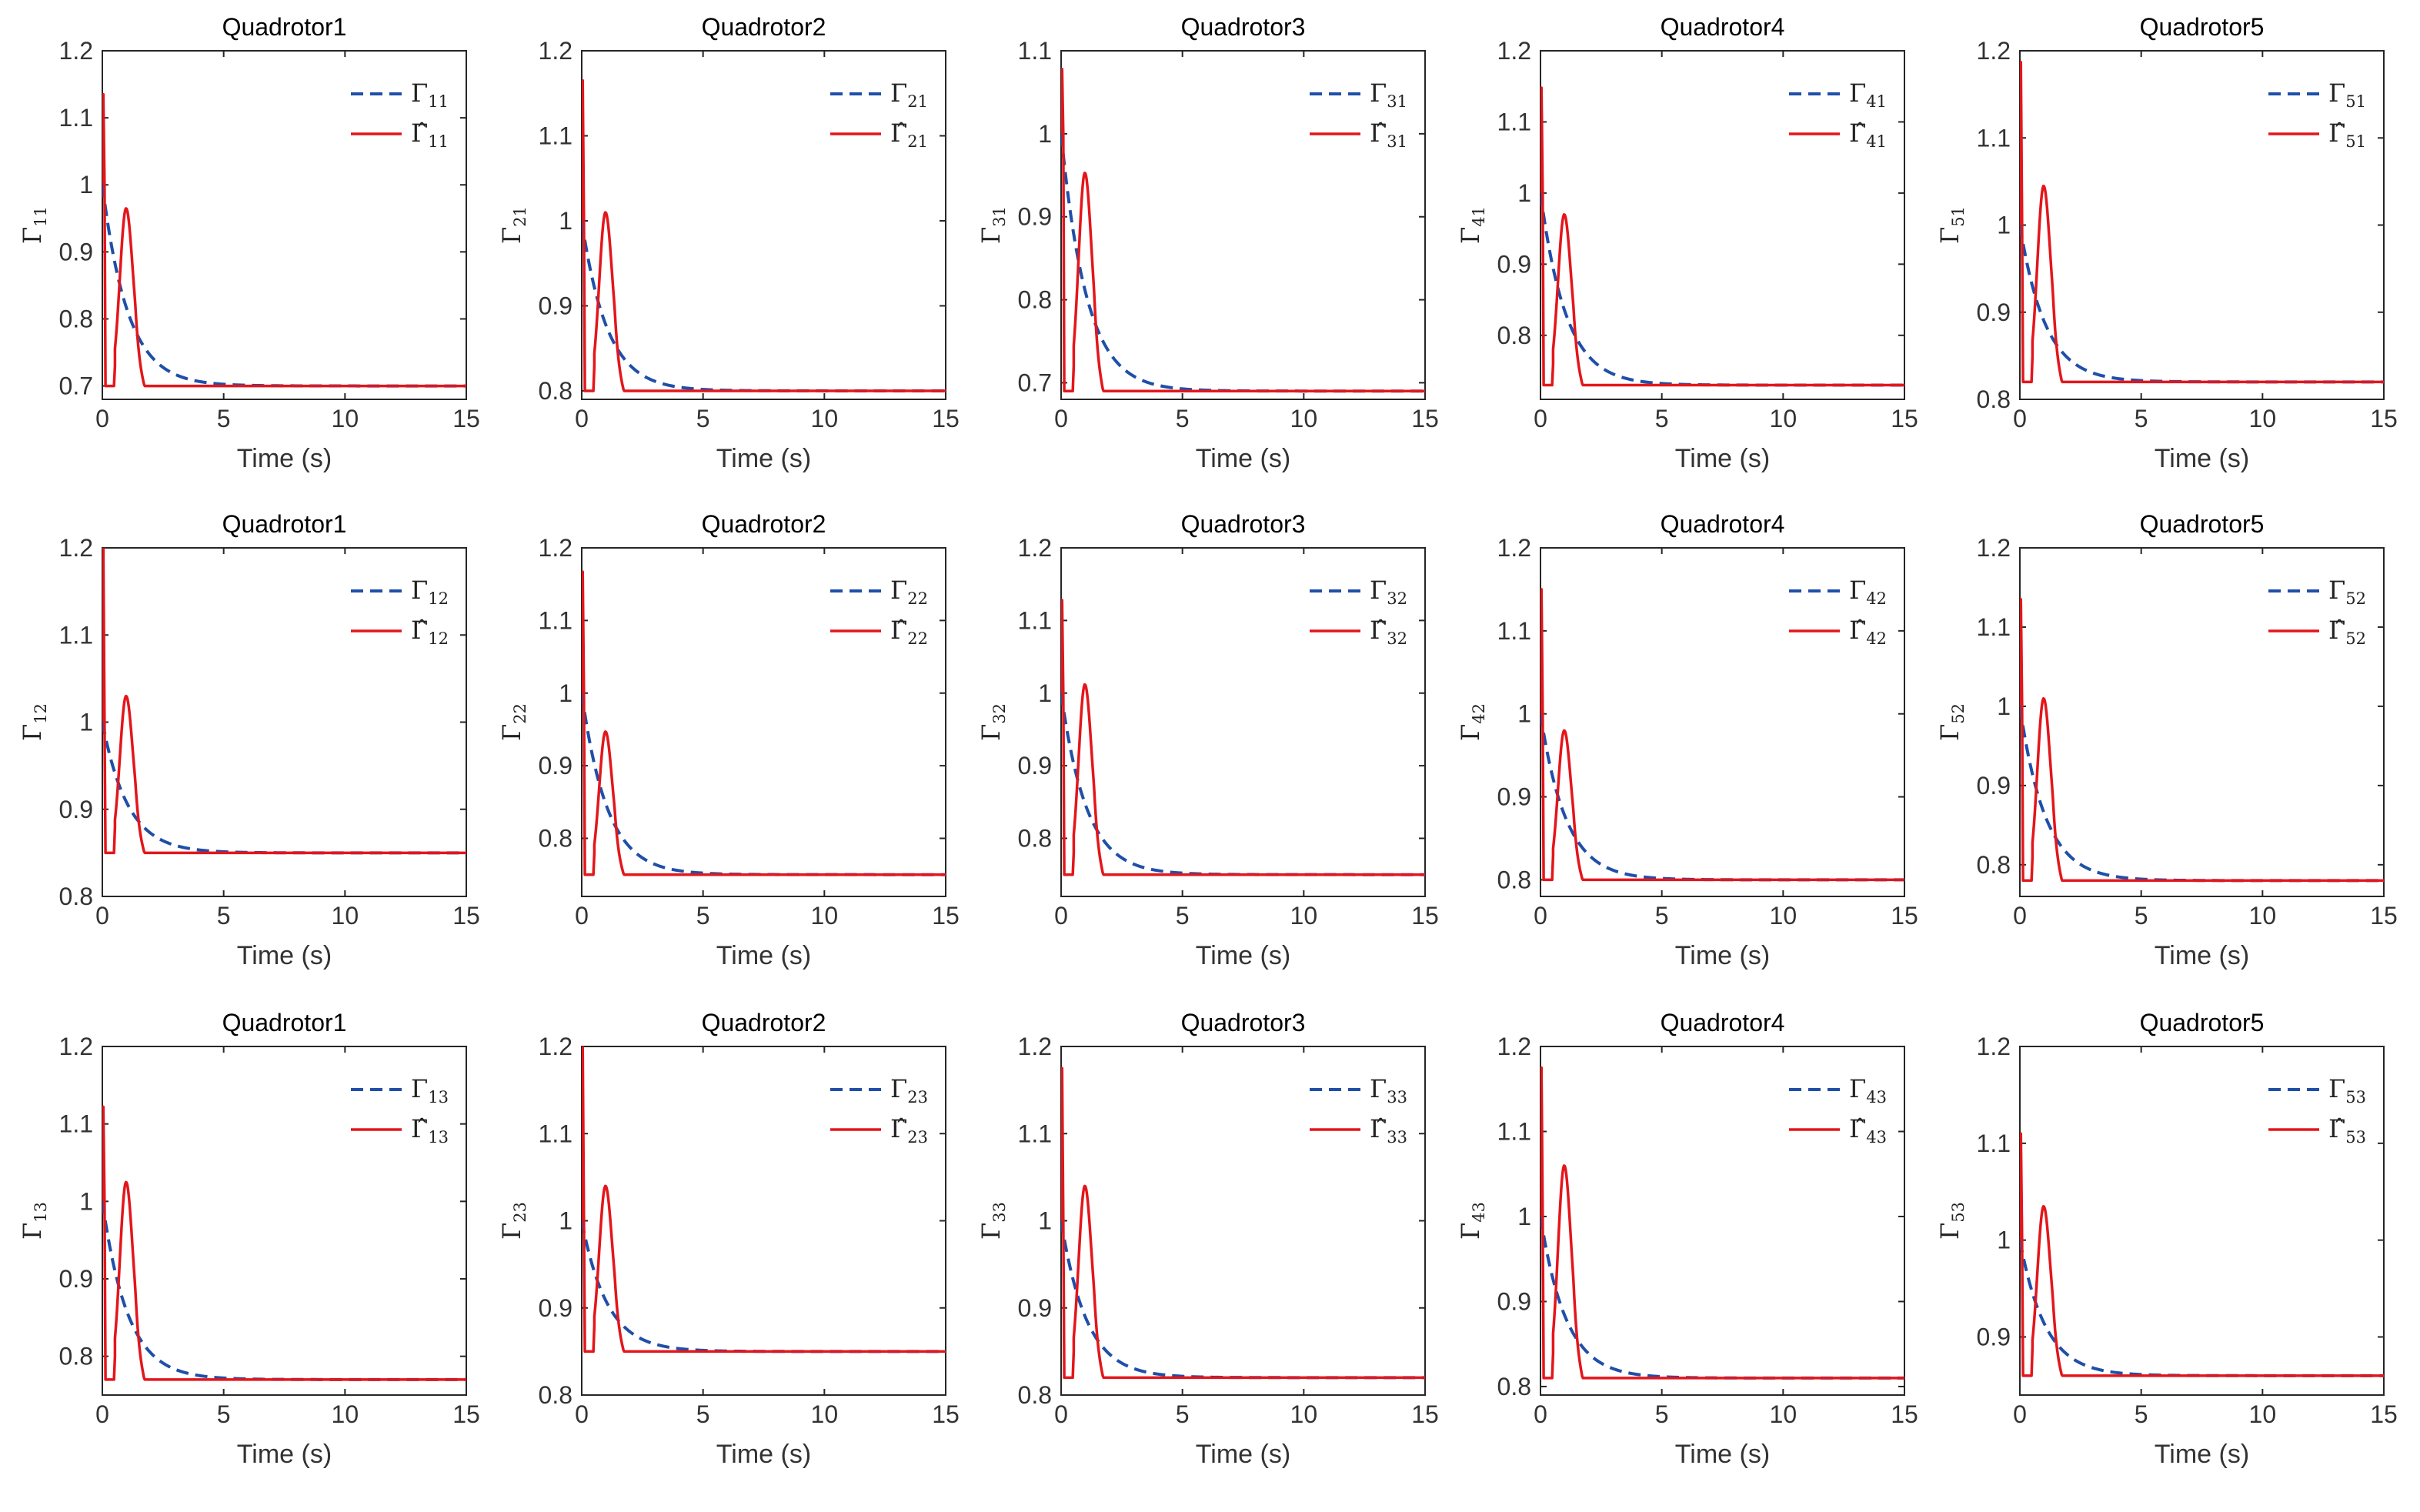 Image resolution: width=2420 pixels, height=1512 pixels. What do you see at coordinates (513, 722) in the screenshot?
I see `y-axis-label-text: Γ22` at bounding box center [513, 722].